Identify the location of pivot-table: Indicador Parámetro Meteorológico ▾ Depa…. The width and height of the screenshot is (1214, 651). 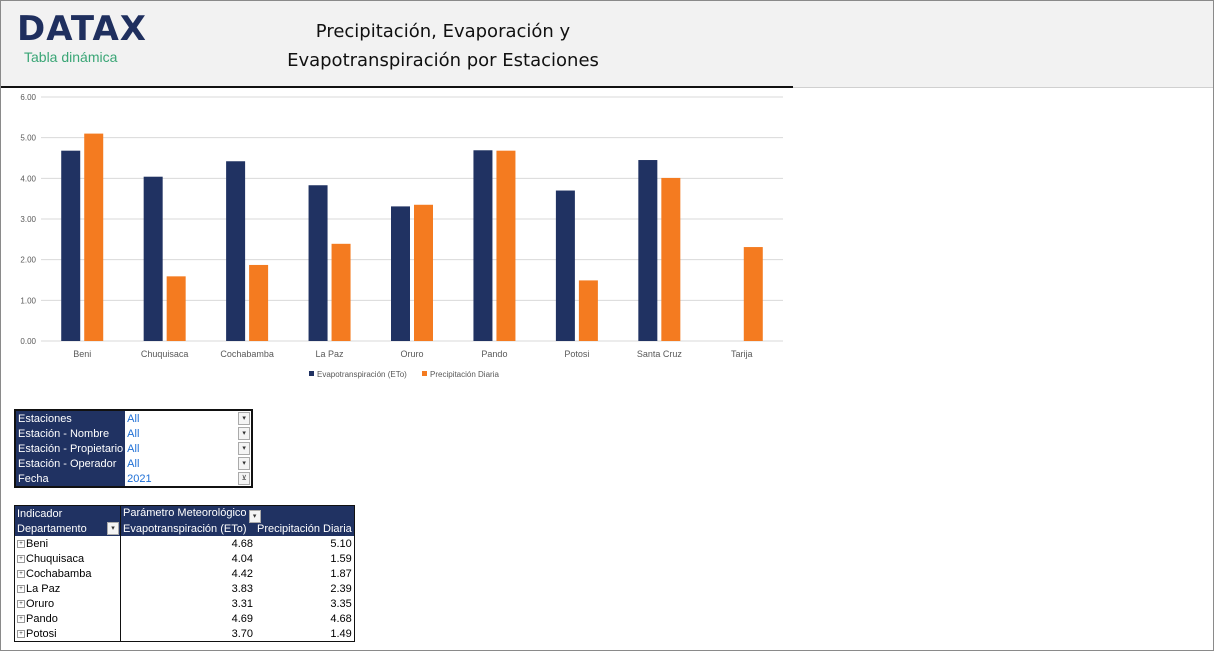
(184, 573).